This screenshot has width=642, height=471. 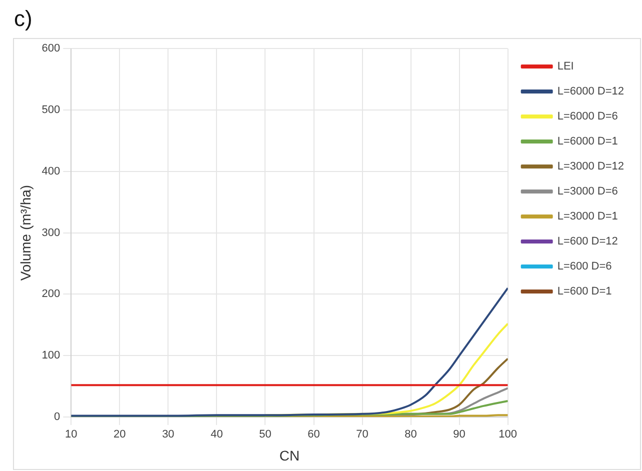 What do you see at coordinates (587, 192) in the screenshot?
I see `legend-label: L=3000 D=6` at bounding box center [587, 192].